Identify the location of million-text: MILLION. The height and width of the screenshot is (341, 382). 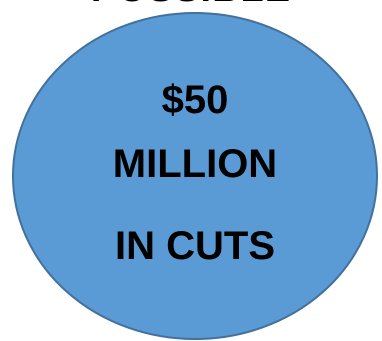
(195, 164).